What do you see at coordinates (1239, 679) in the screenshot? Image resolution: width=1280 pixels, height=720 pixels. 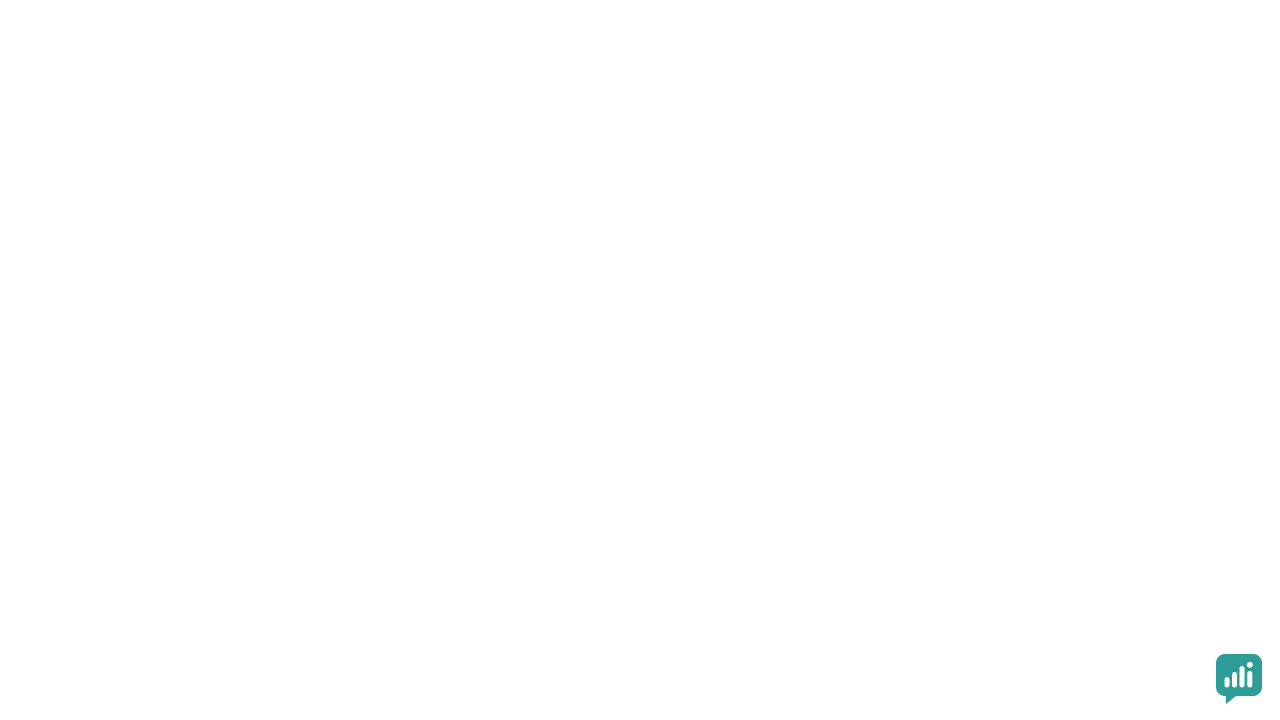 I see `newsworthy-logo-icon` at bounding box center [1239, 679].